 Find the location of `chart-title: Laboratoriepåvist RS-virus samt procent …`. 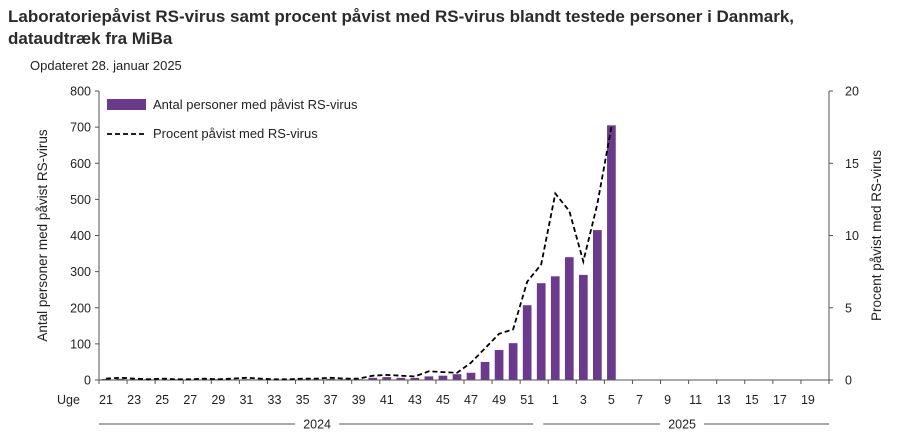

chart-title: Laboratoriepåvist RS-virus samt procent … is located at coordinates (401, 27).